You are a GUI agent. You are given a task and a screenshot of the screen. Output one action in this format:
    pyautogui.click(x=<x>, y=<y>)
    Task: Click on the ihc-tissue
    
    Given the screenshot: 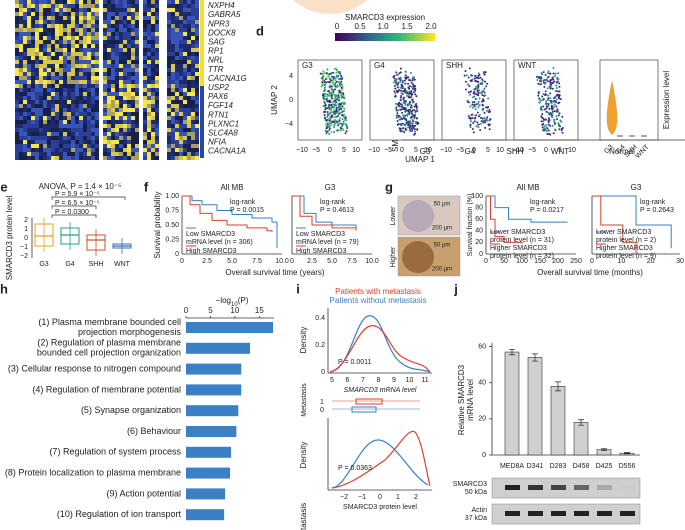 What is the action you would take?
    pyautogui.click(x=418, y=216)
    